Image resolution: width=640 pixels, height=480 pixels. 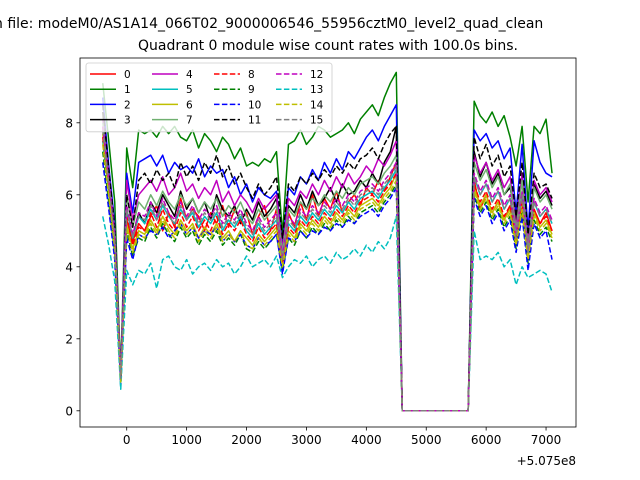 What do you see at coordinates (316, 75) in the screenshot?
I see `legend-label-12: 12` at bounding box center [316, 75].